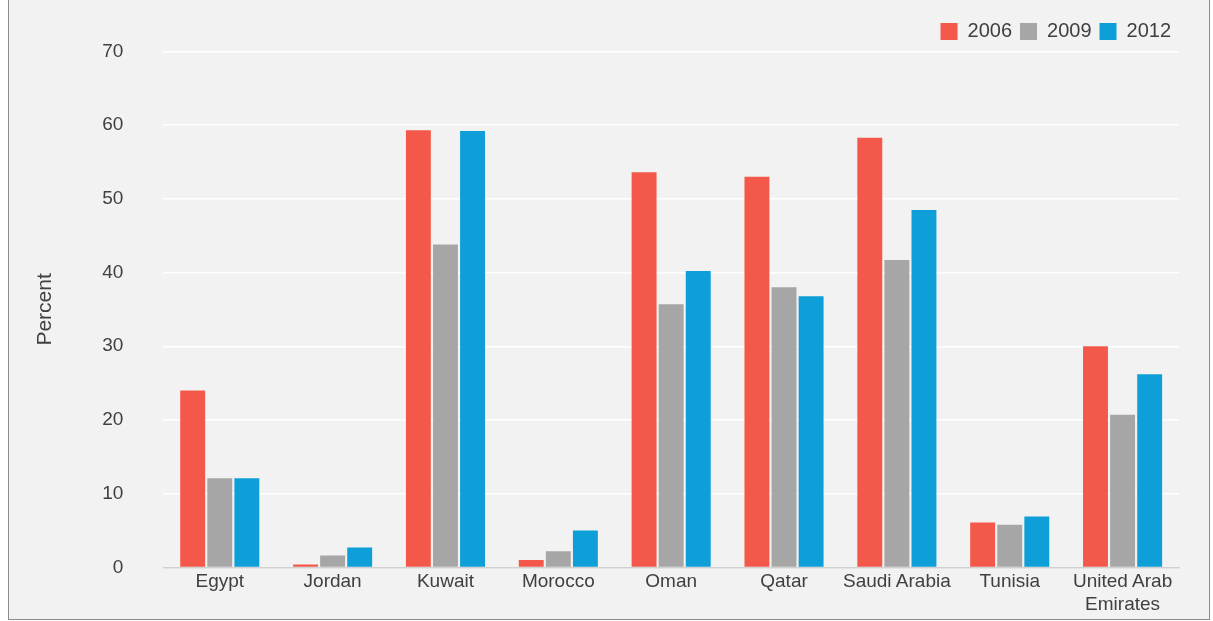  Describe the element at coordinates (220, 581) in the screenshot. I see `x-tick-label: Egypt` at that location.